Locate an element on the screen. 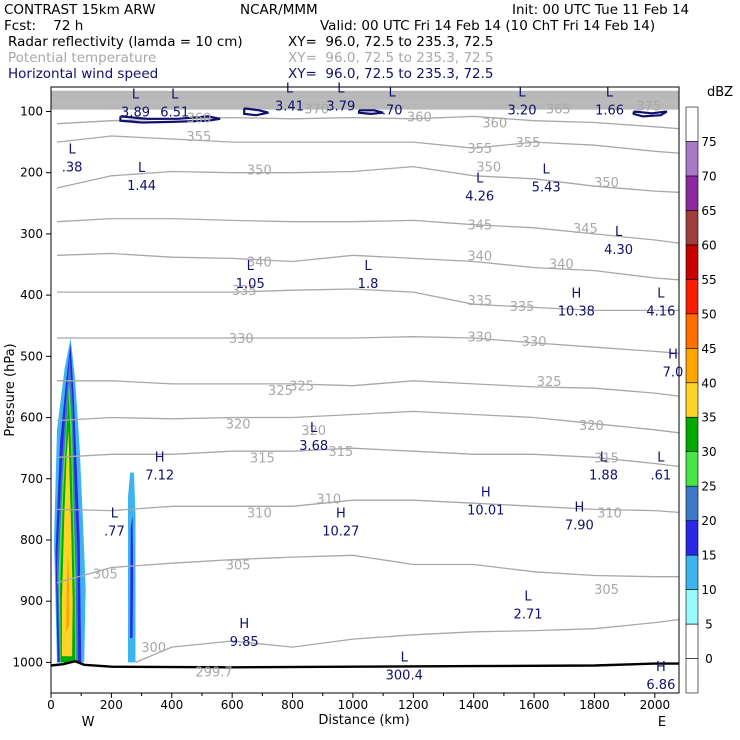 This screenshot has height=740, width=740. extremum-value-20: .61 is located at coordinates (661, 475).